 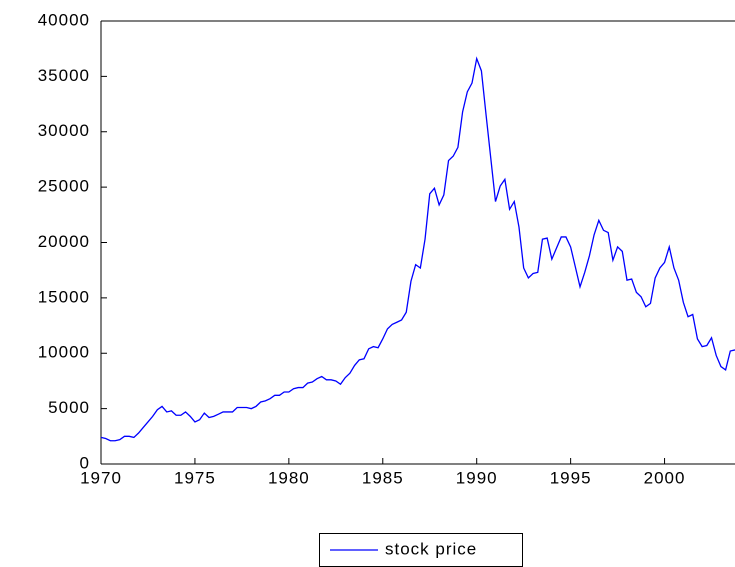 What do you see at coordinates (64, 296) in the screenshot?
I see `y-tick-label: 15000` at bounding box center [64, 296].